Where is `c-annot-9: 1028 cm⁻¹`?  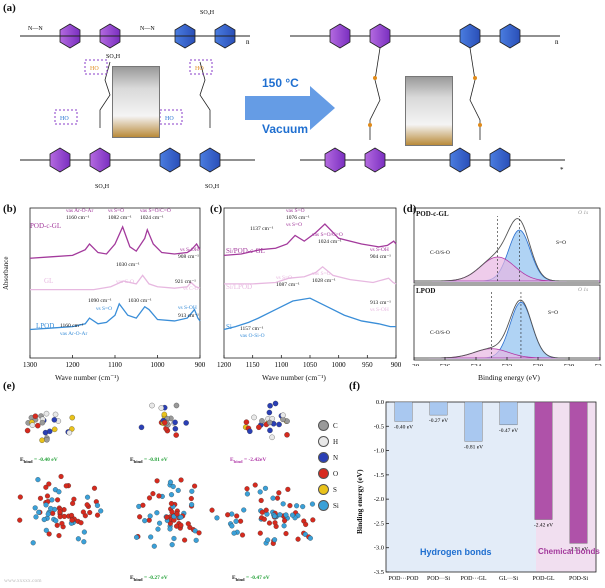
c-annot-9: 1028 cm⁻¹ is located at coordinates (324, 281).